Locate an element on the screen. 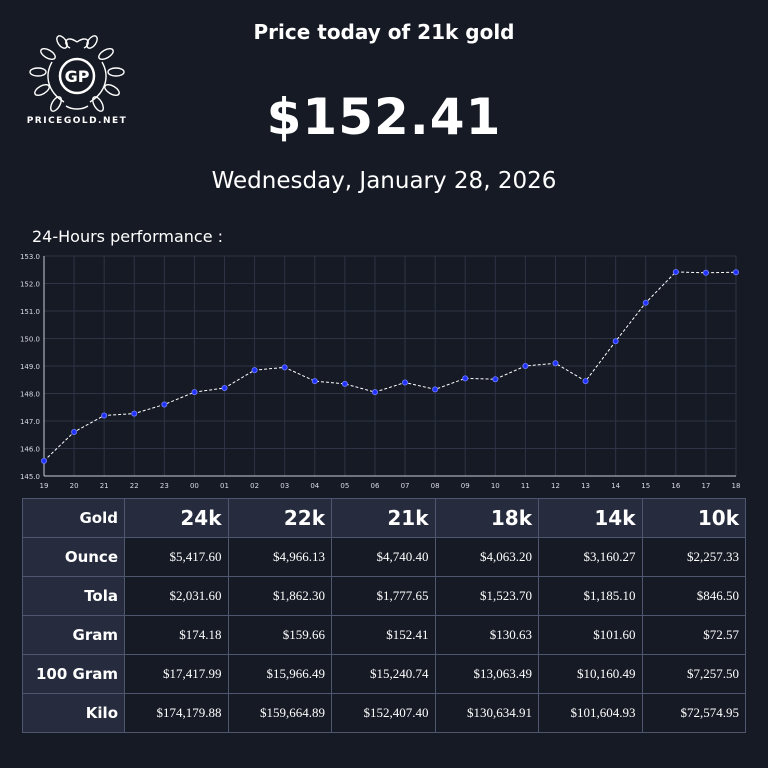  x-tick-label: 20 is located at coordinates (74, 486).